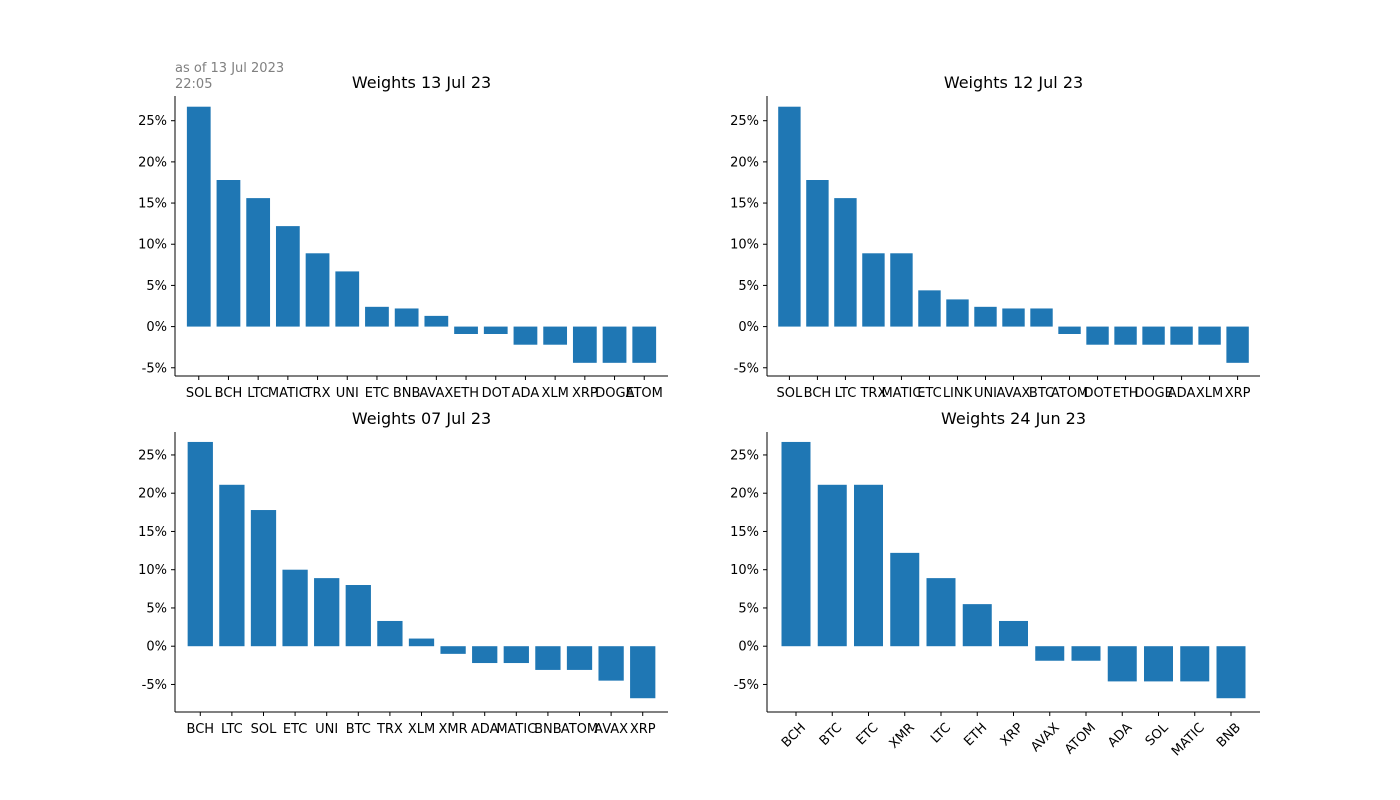  I want to click on chart-title: Weights 13 Jul 23, so click(421, 82).